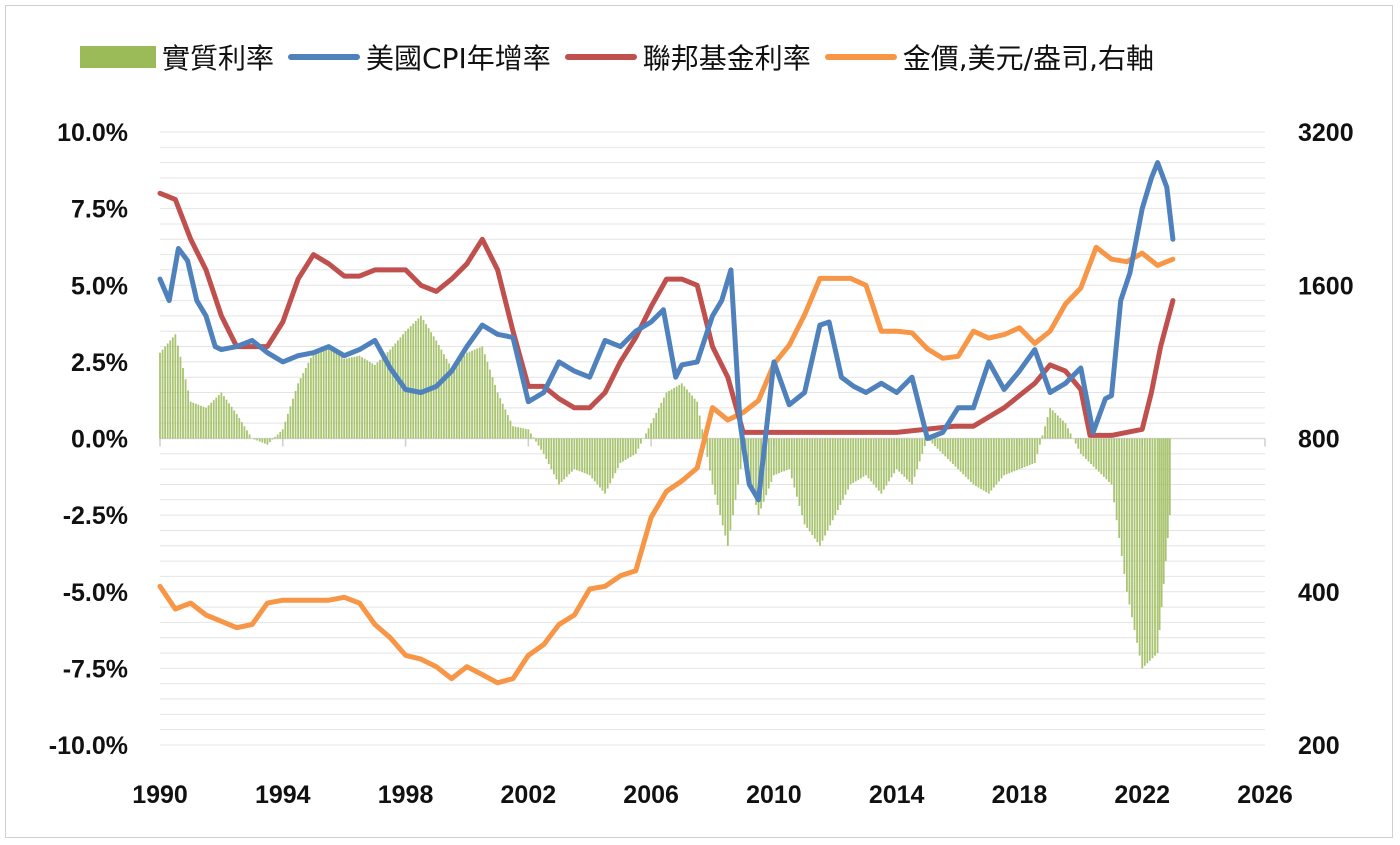 This screenshot has width=1400, height=845. I want to click on legend-swatch-real-rate, so click(118, 57).